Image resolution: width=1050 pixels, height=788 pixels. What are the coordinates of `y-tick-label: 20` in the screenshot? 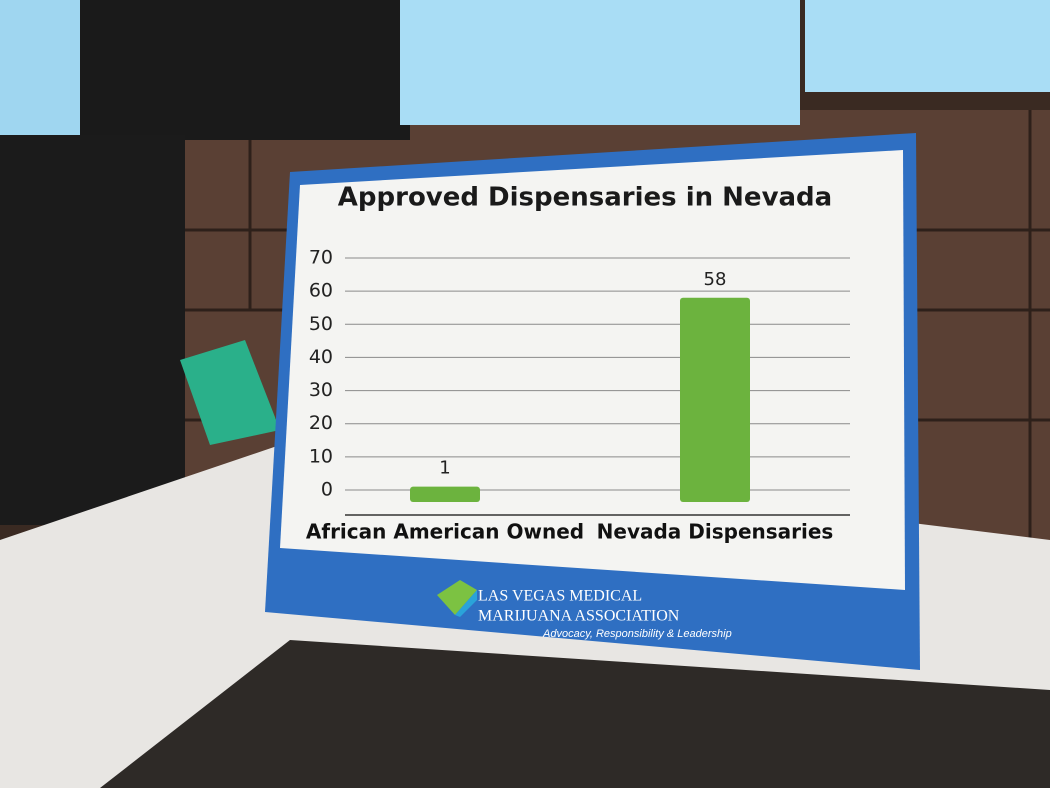 It's located at (321, 423).